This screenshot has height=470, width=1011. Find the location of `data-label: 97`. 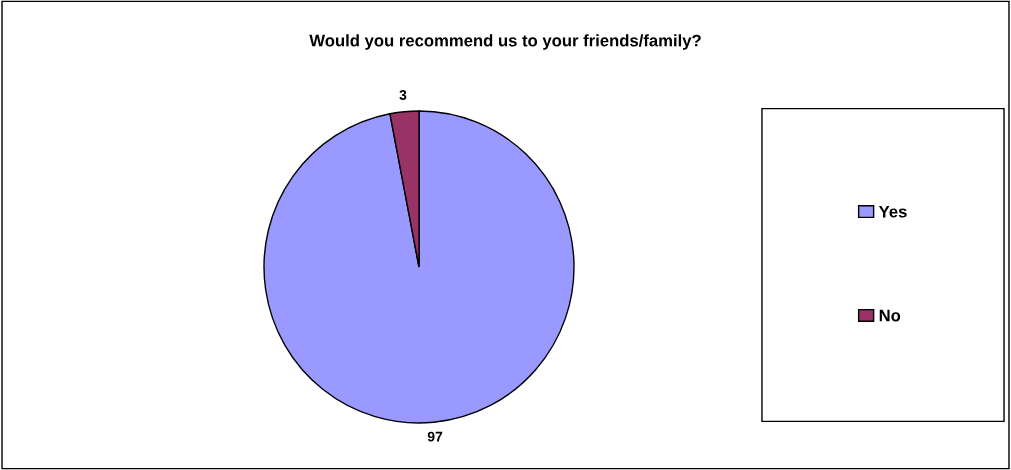

data-label: 97 is located at coordinates (435, 436).